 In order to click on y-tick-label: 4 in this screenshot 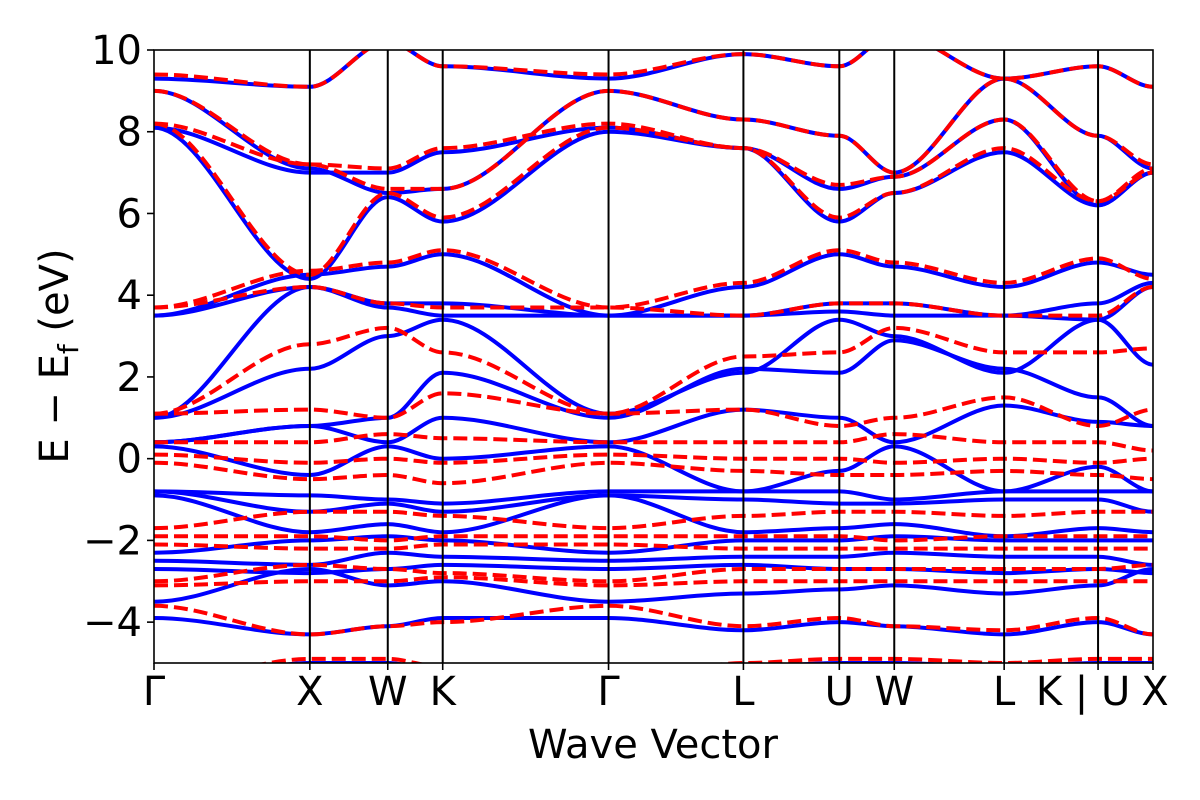, I will do `click(129, 296)`.